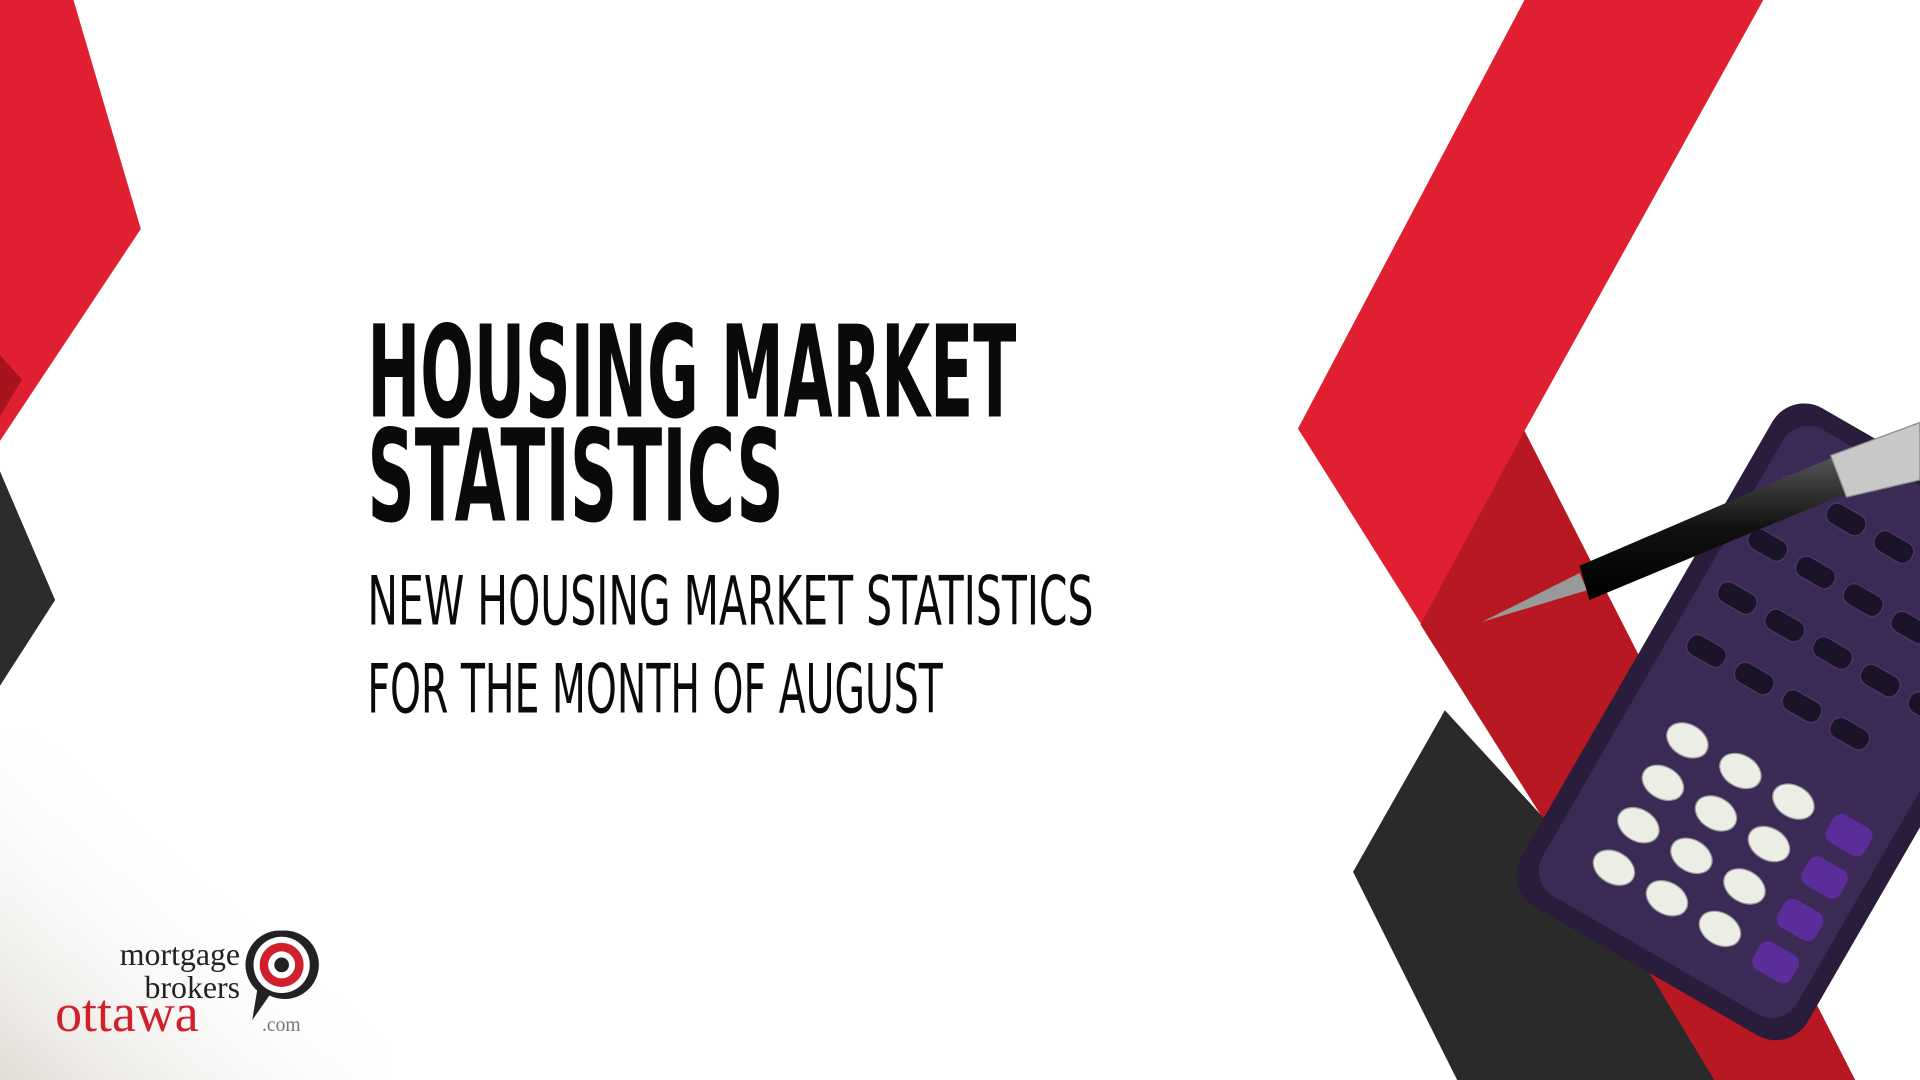 Image resolution: width=1920 pixels, height=1080 pixels. Describe the element at coordinates (196, 907) in the screenshot. I see `texture` at that location.